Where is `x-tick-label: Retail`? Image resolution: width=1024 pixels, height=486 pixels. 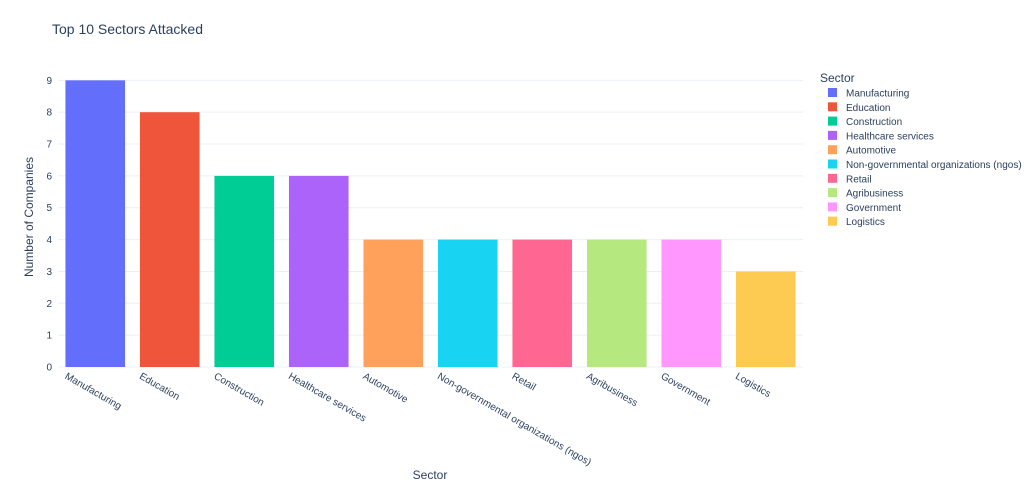
x-tick-label: Retail is located at coordinates (524, 382).